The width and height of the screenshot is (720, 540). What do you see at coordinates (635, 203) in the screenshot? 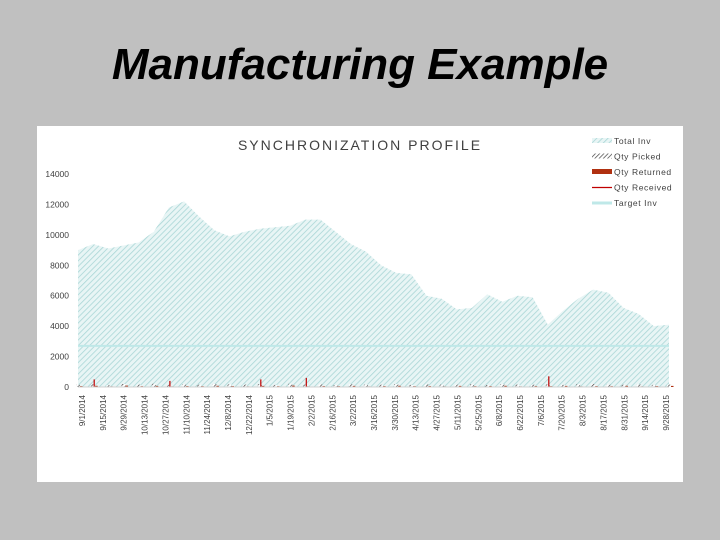
I see `legend-label: Target Inv` at bounding box center [635, 203].